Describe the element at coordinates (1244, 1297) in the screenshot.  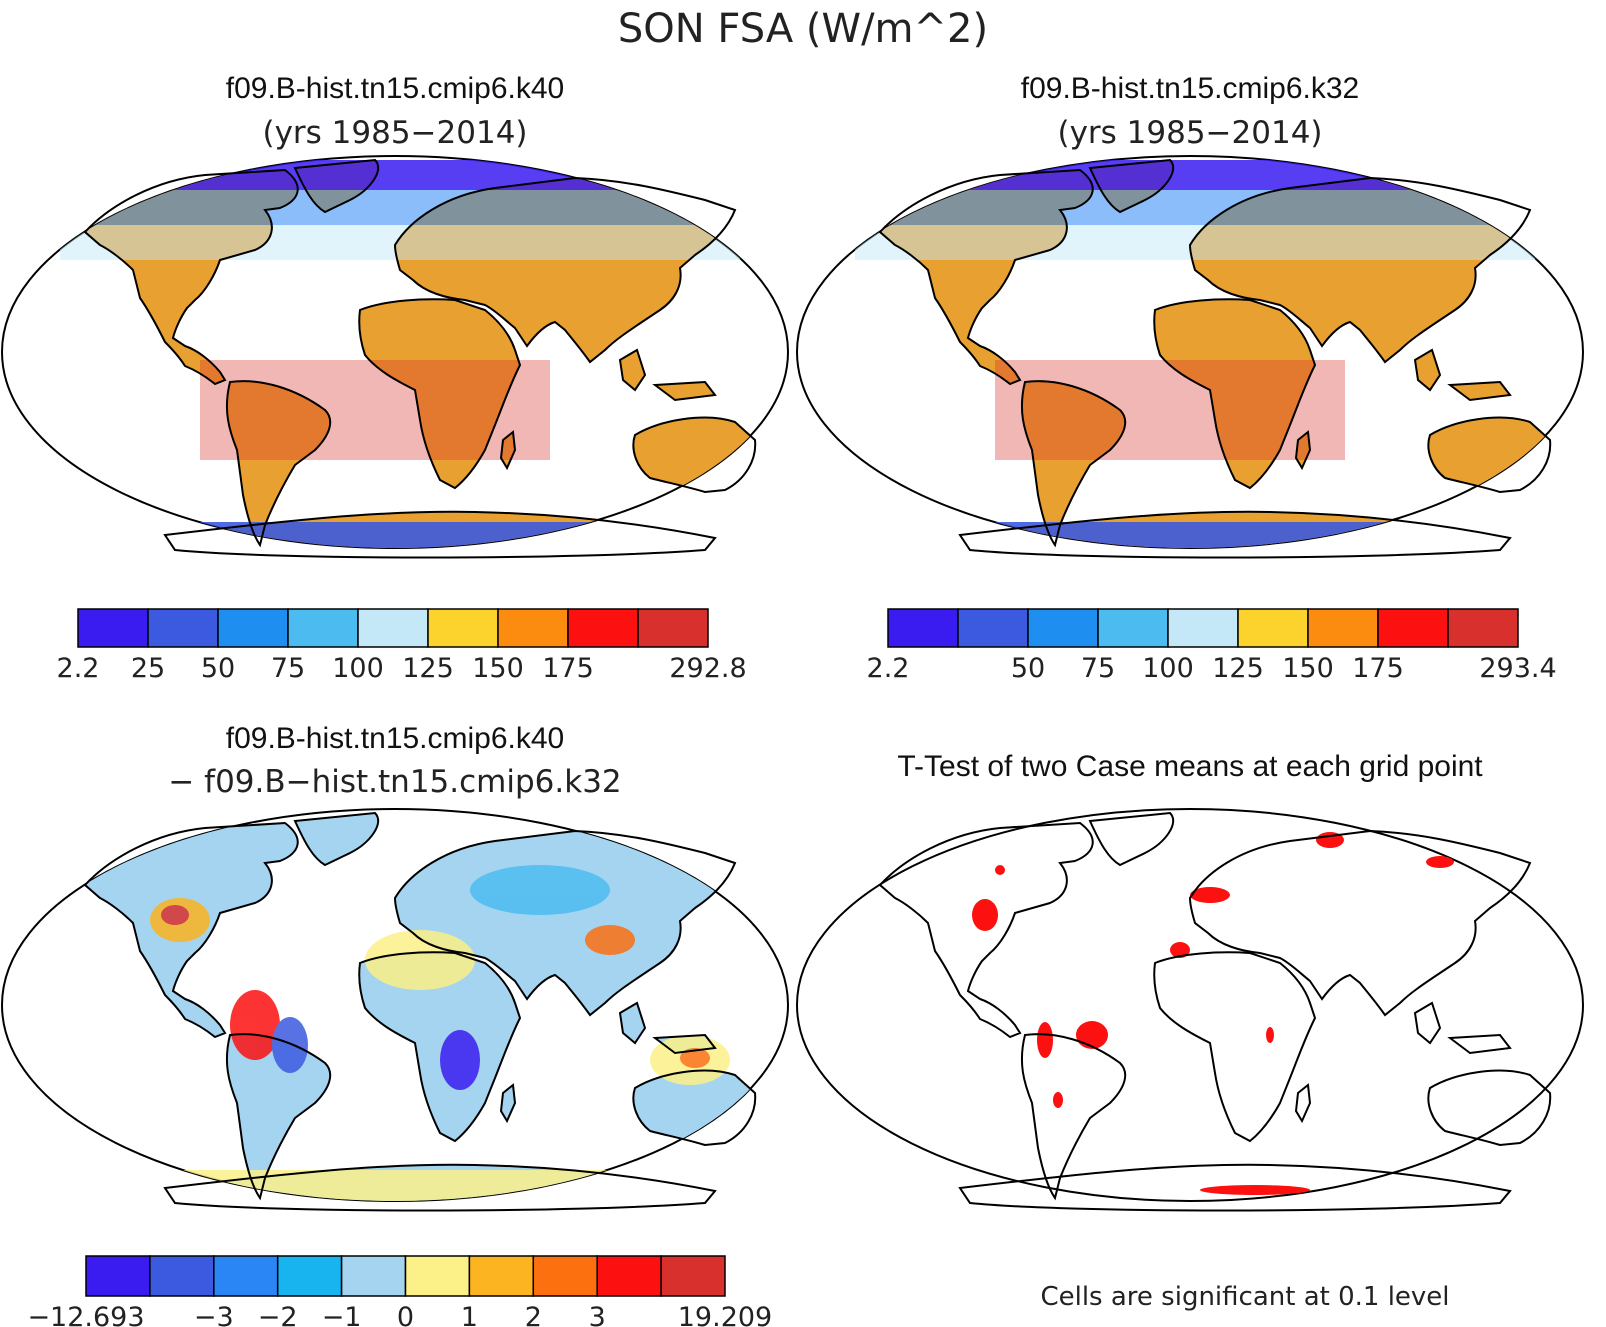
I see `significance-note: Cells are significant at 0.1 level` at that location.